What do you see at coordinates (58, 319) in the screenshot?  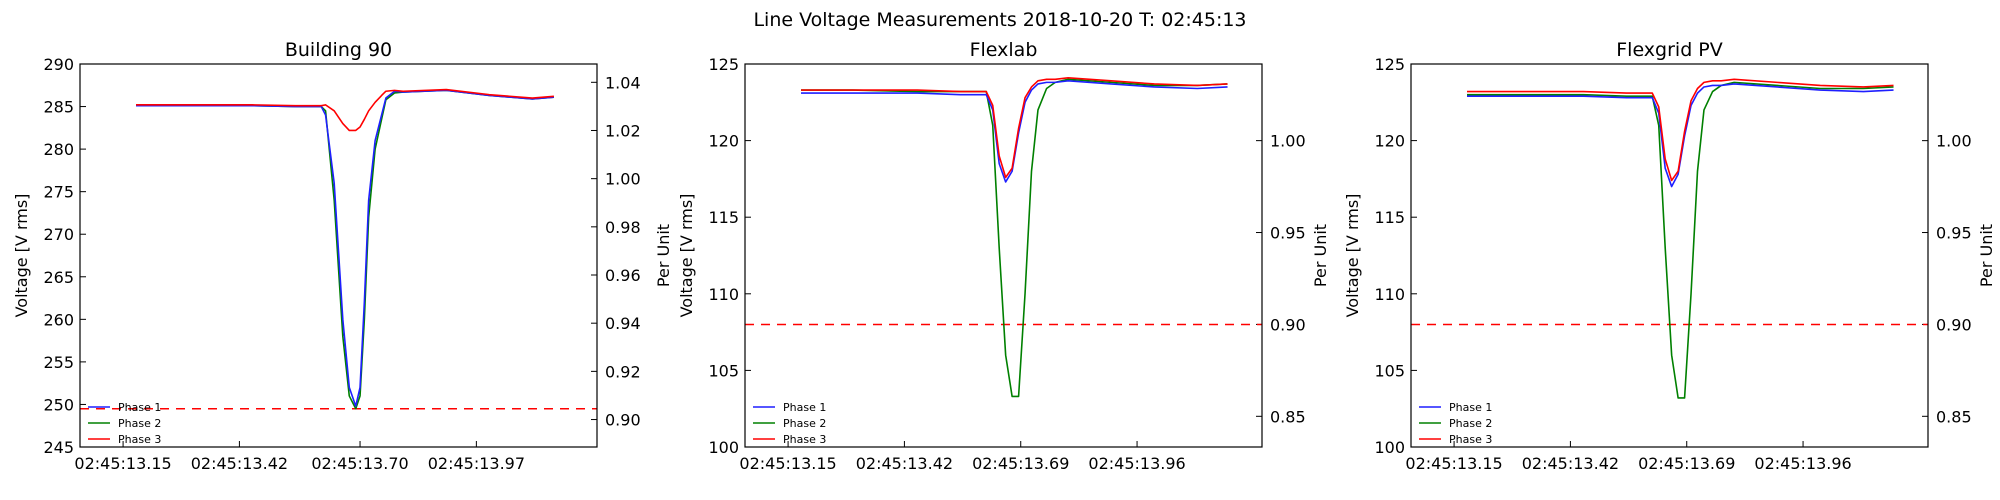 I see `y-tick-label: 260` at bounding box center [58, 319].